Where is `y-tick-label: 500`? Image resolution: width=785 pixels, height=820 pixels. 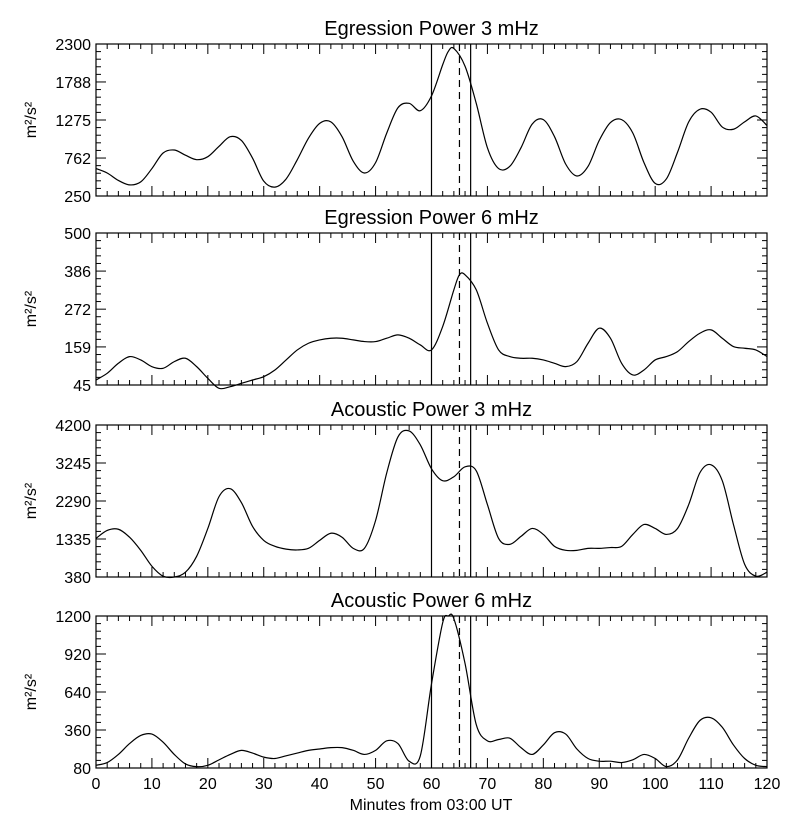
y-tick-label: 500 is located at coordinates (77, 234).